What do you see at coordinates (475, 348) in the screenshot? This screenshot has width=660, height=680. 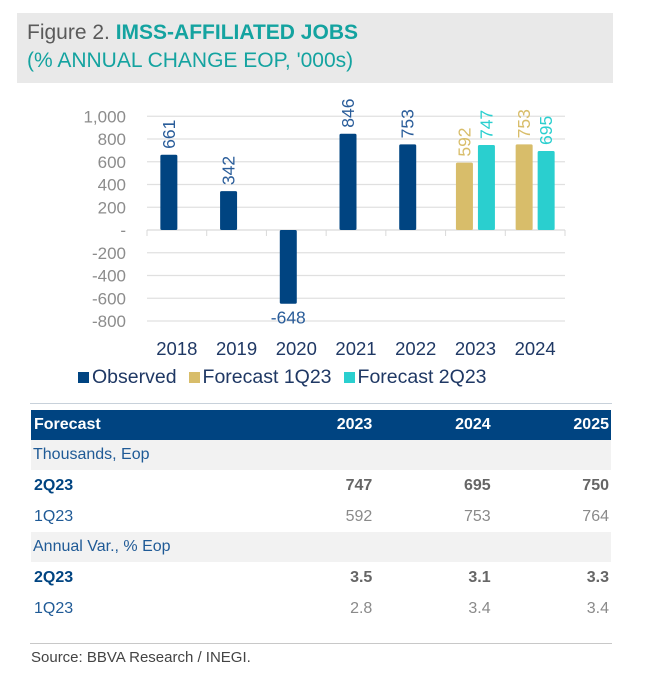 I see `x-tick-label: 2023` at bounding box center [475, 348].